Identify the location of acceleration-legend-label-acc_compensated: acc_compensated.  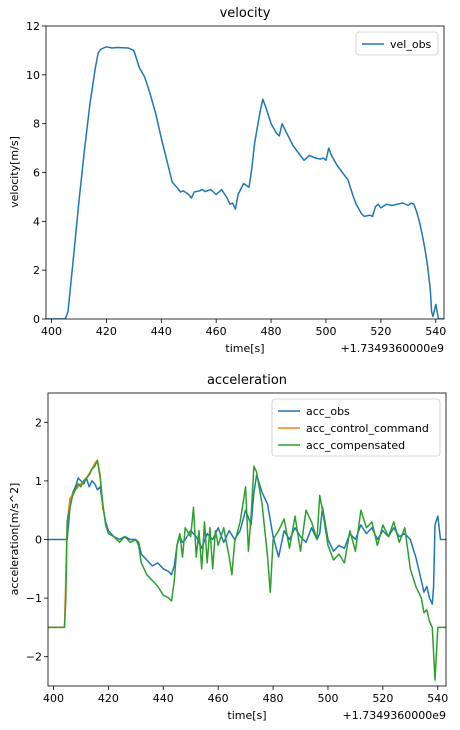
(355, 445).